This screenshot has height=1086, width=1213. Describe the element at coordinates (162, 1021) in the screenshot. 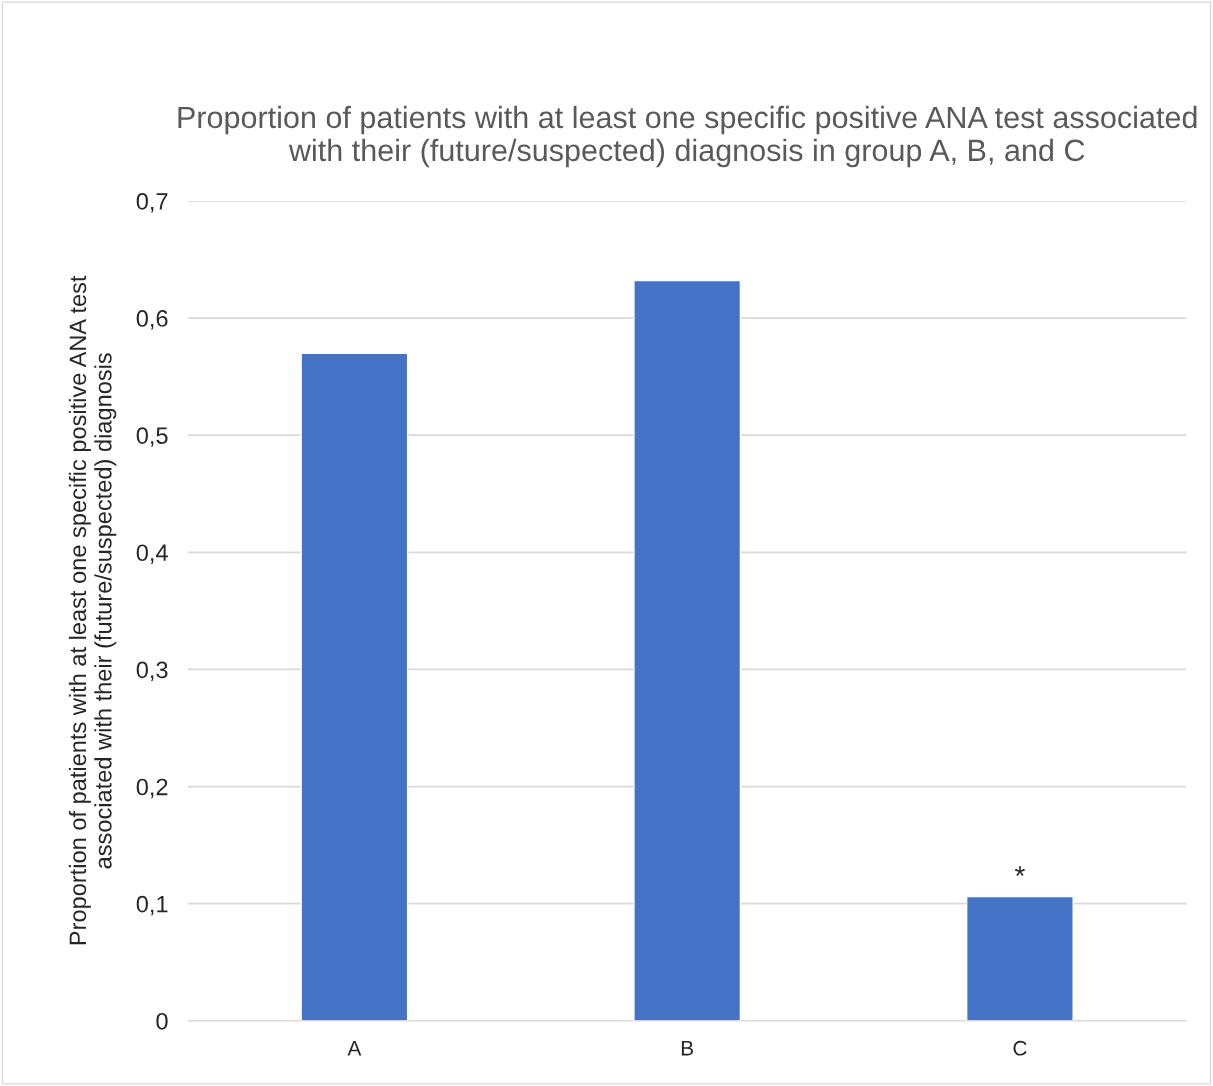

I see `y-tick-label: 0` at that location.